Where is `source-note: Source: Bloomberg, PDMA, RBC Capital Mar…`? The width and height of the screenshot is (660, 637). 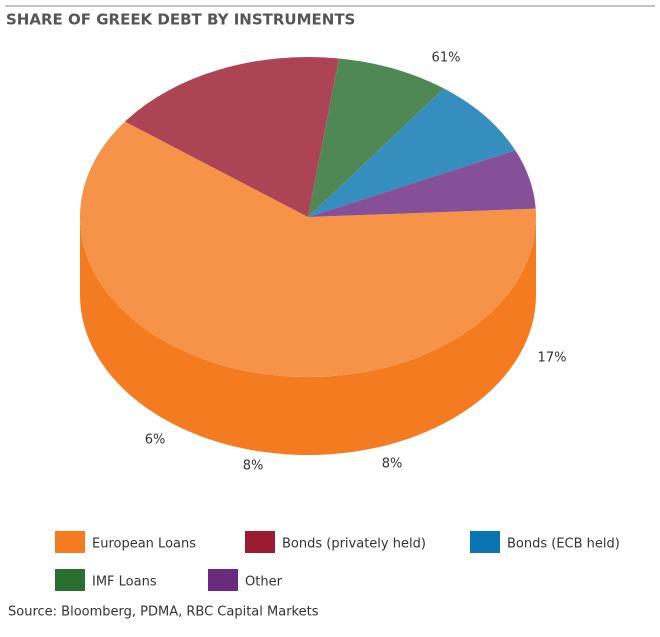 source-note: Source: Bloomberg, PDMA, RBC Capital Mar… is located at coordinates (163, 612).